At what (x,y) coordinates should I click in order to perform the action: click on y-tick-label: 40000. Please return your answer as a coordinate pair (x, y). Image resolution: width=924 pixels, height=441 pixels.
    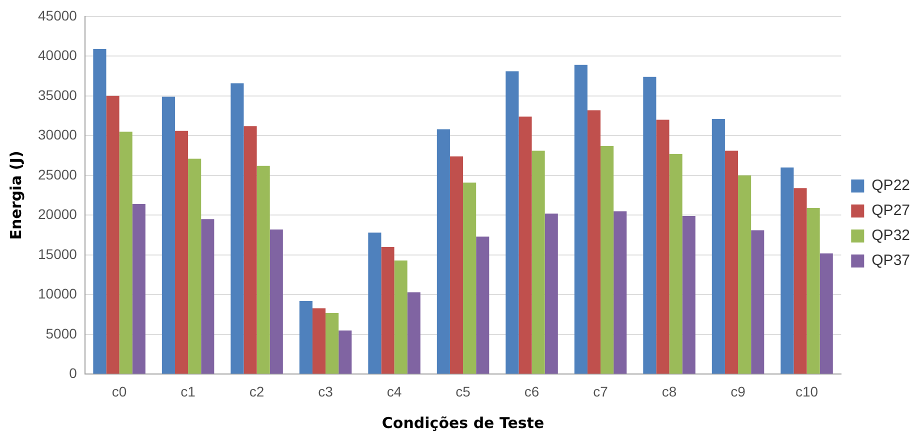
    Looking at the image, I should click on (58, 55).